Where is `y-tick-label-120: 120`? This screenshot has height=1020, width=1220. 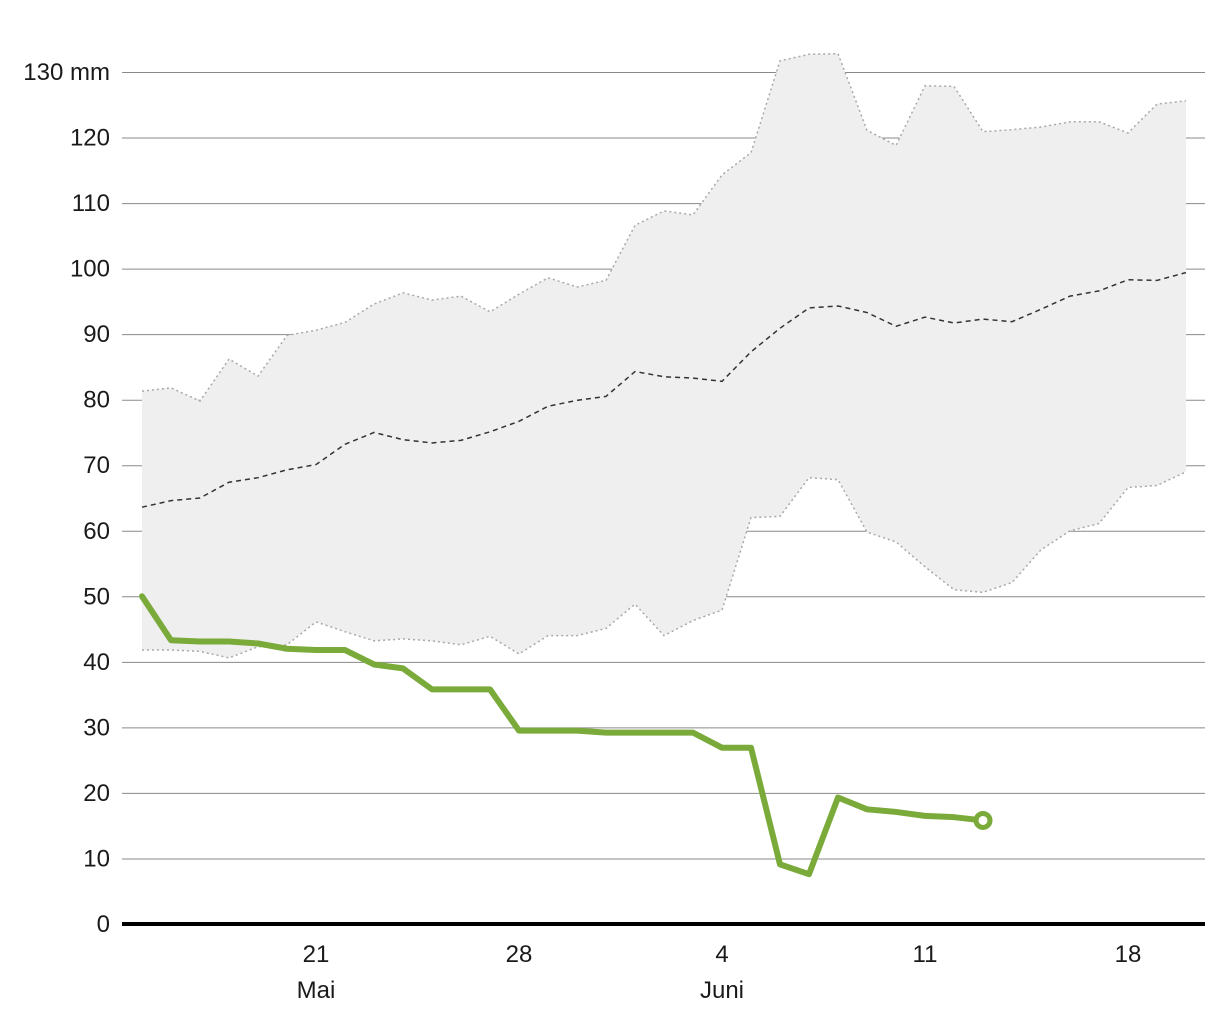
y-tick-label-120: 120 is located at coordinates (90, 138).